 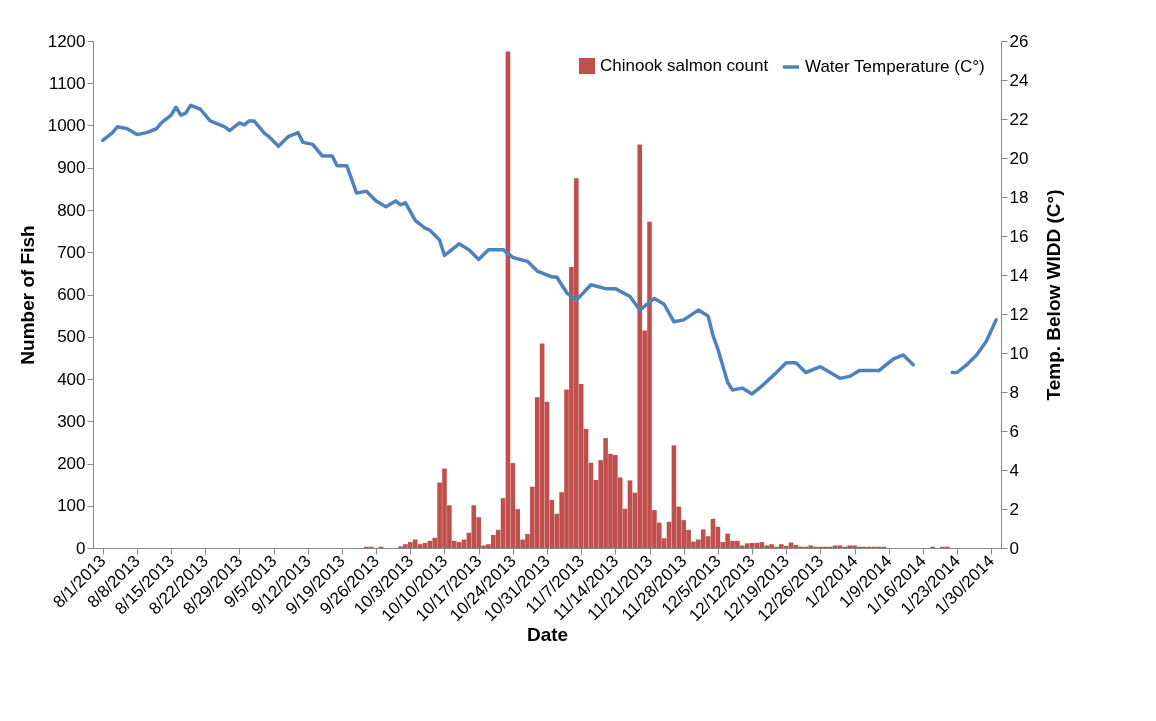 What do you see at coordinates (71, 294) in the screenshot?
I see `y-tick-label: 600` at bounding box center [71, 294].